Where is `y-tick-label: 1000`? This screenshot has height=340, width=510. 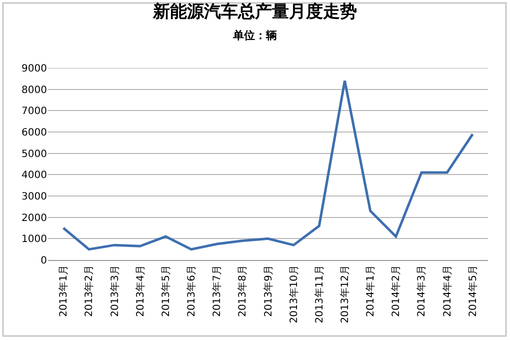 y-tick-label: 1000 is located at coordinates (34, 240).